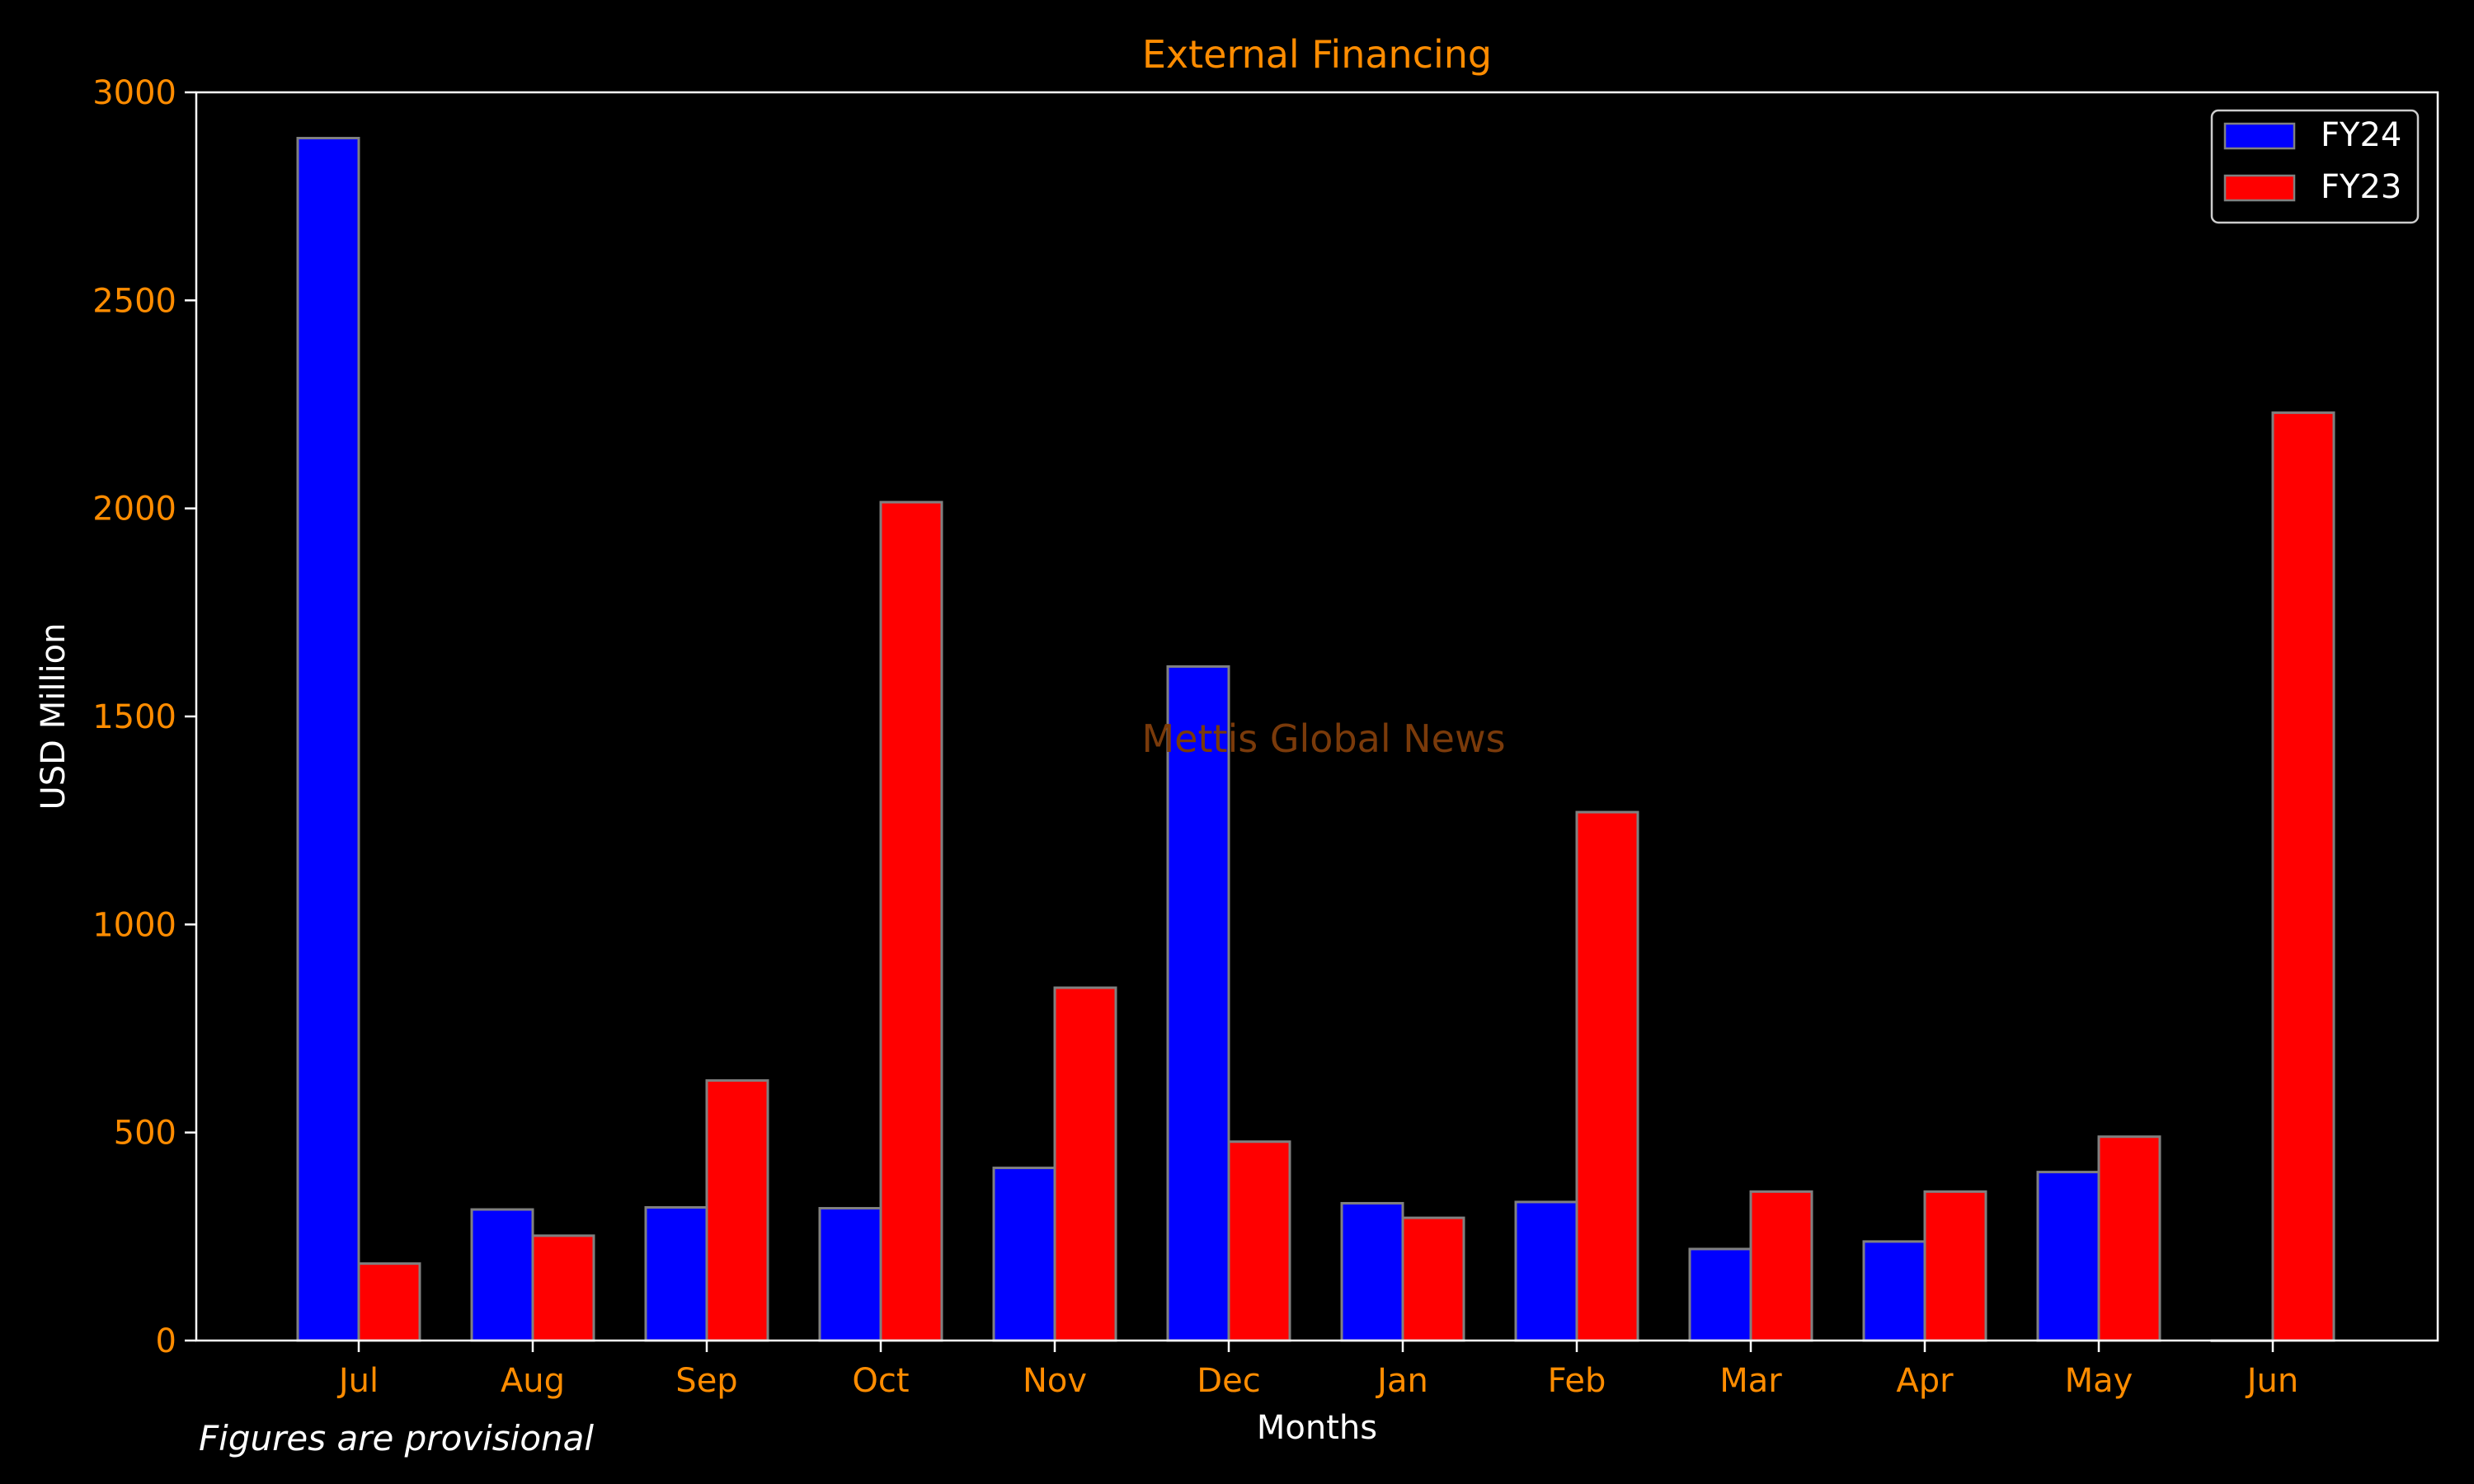 The height and width of the screenshot is (1484, 2474). I want to click on y-tick-label: 0, so click(166, 1341).